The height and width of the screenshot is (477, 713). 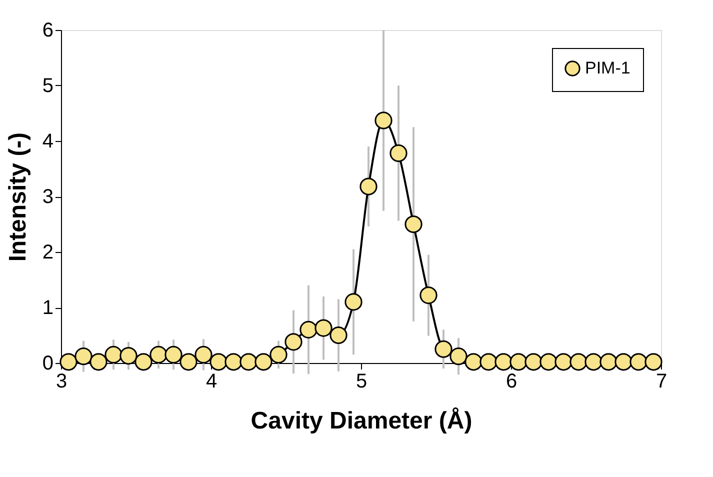 What do you see at coordinates (48, 253) in the screenshot?
I see `y-tick-label: 2` at bounding box center [48, 253].